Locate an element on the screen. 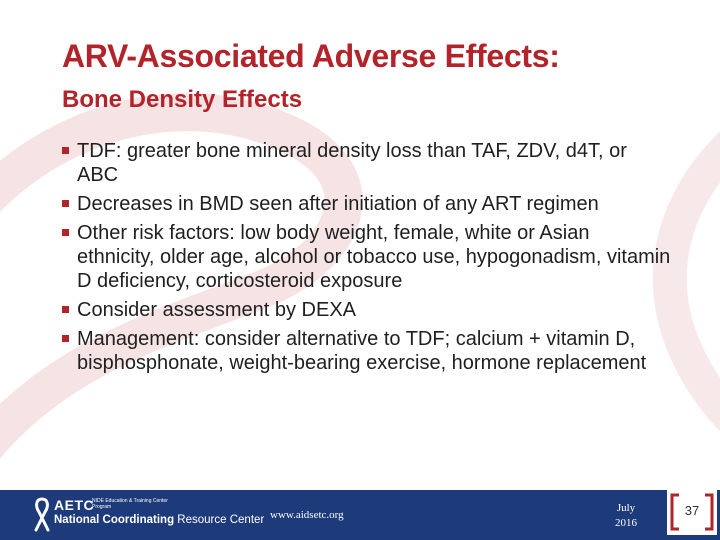 Image resolution: width=720 pixels, height=540 pixels. slide-title: ARV-Associated Adverse Effects: is located at coordinates (311, 56).